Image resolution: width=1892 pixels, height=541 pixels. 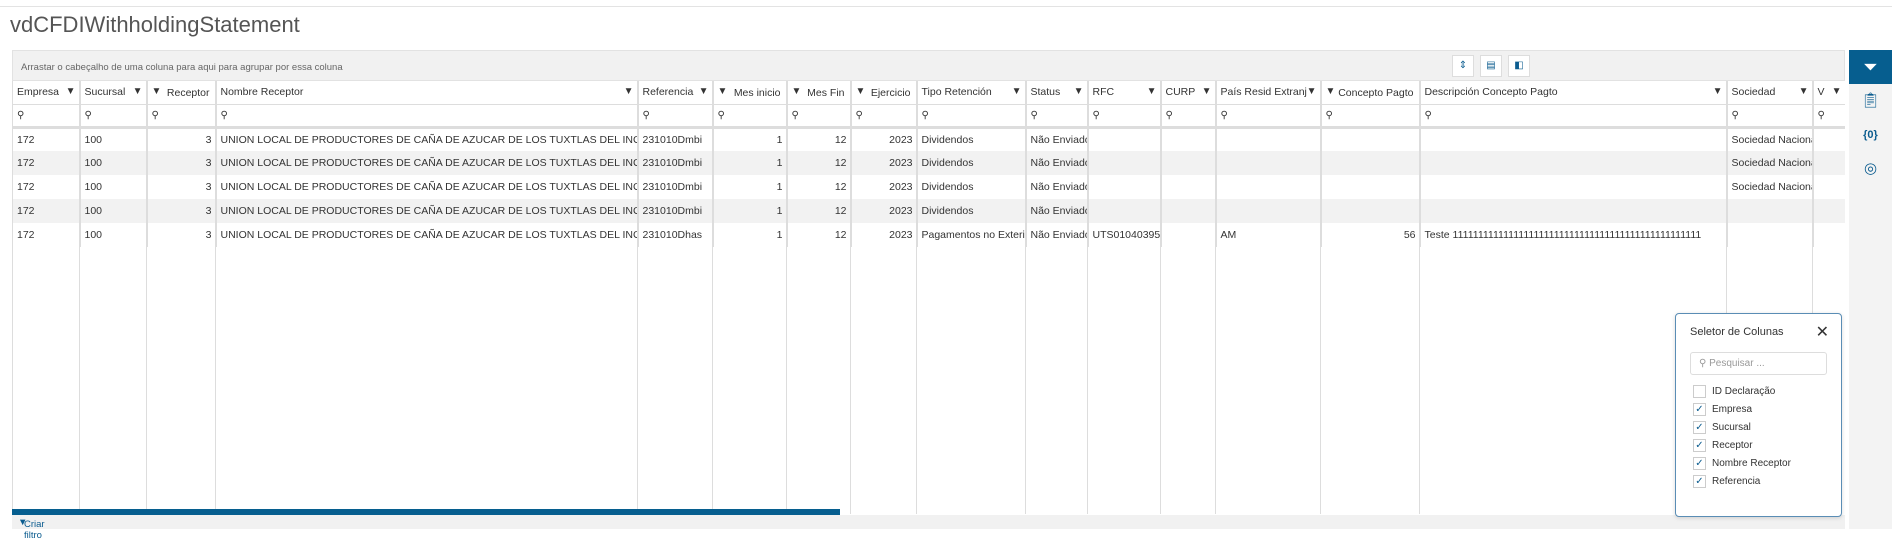 What do you see at coordinates (676, 211) in the screenshot?
I see `table-cell: 231010Dmbi` at bounding box center [676, 211].